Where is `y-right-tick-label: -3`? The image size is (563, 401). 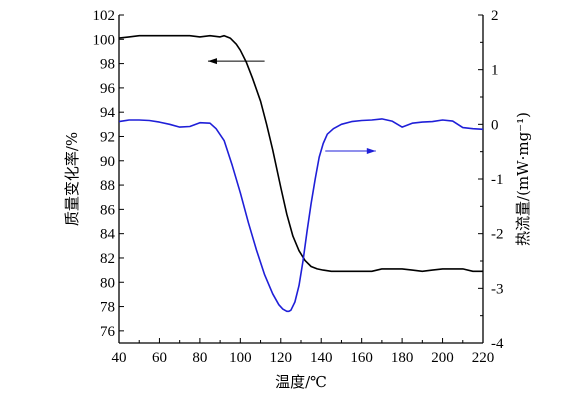 y-right-tick-label: -3 is located at coordinates (497, 289).